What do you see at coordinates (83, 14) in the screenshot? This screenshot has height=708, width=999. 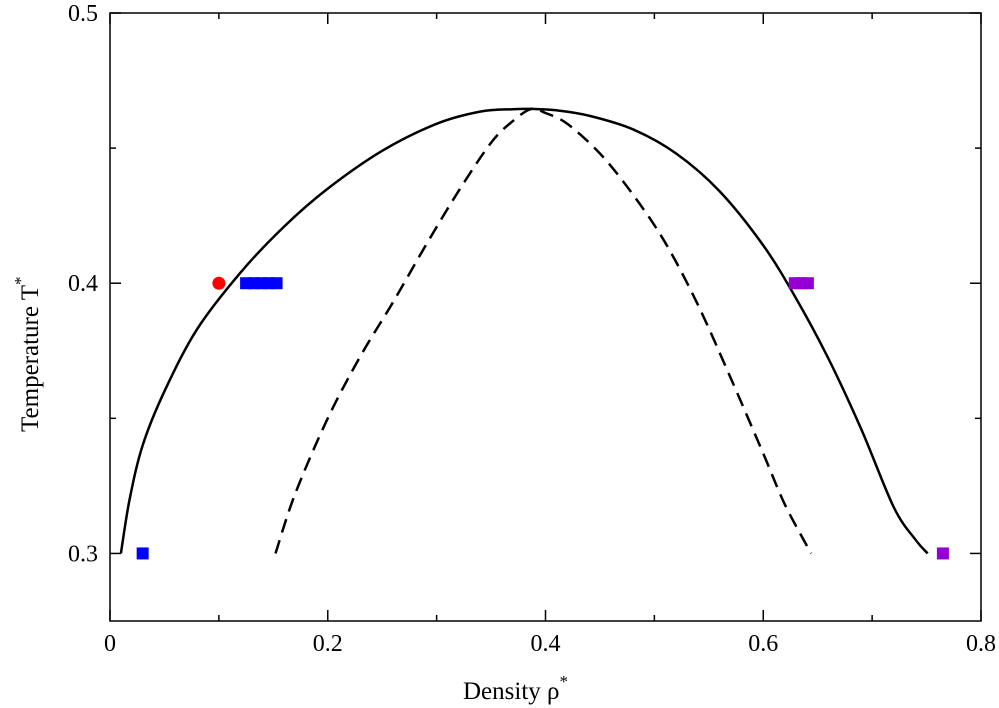 I see `y-tick-label: 0.5` at bounding box center [83, 14].